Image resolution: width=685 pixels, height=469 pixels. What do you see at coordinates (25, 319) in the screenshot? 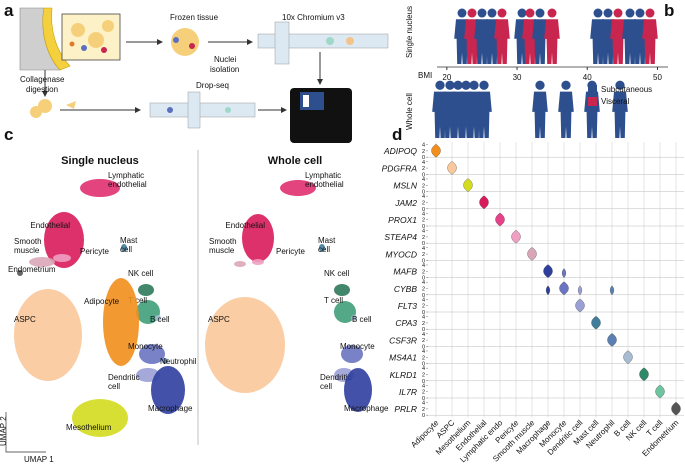
I see `cluster-label: ASPC` at bounding box center [25, 319].